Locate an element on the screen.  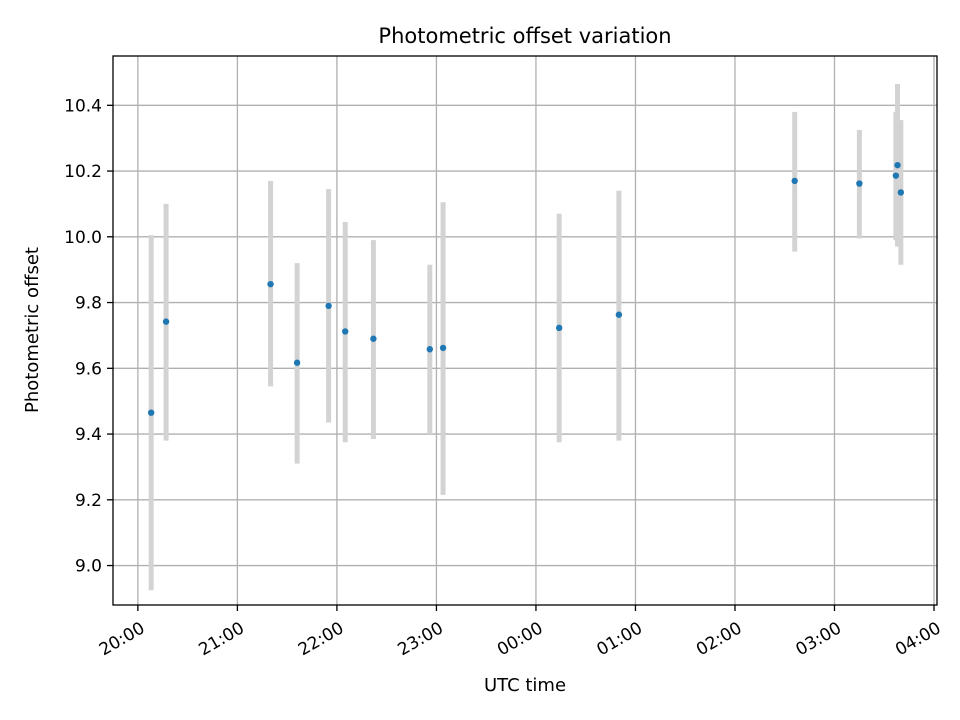
y-tick-label: 9.0 is located at coordinates (88, 567).